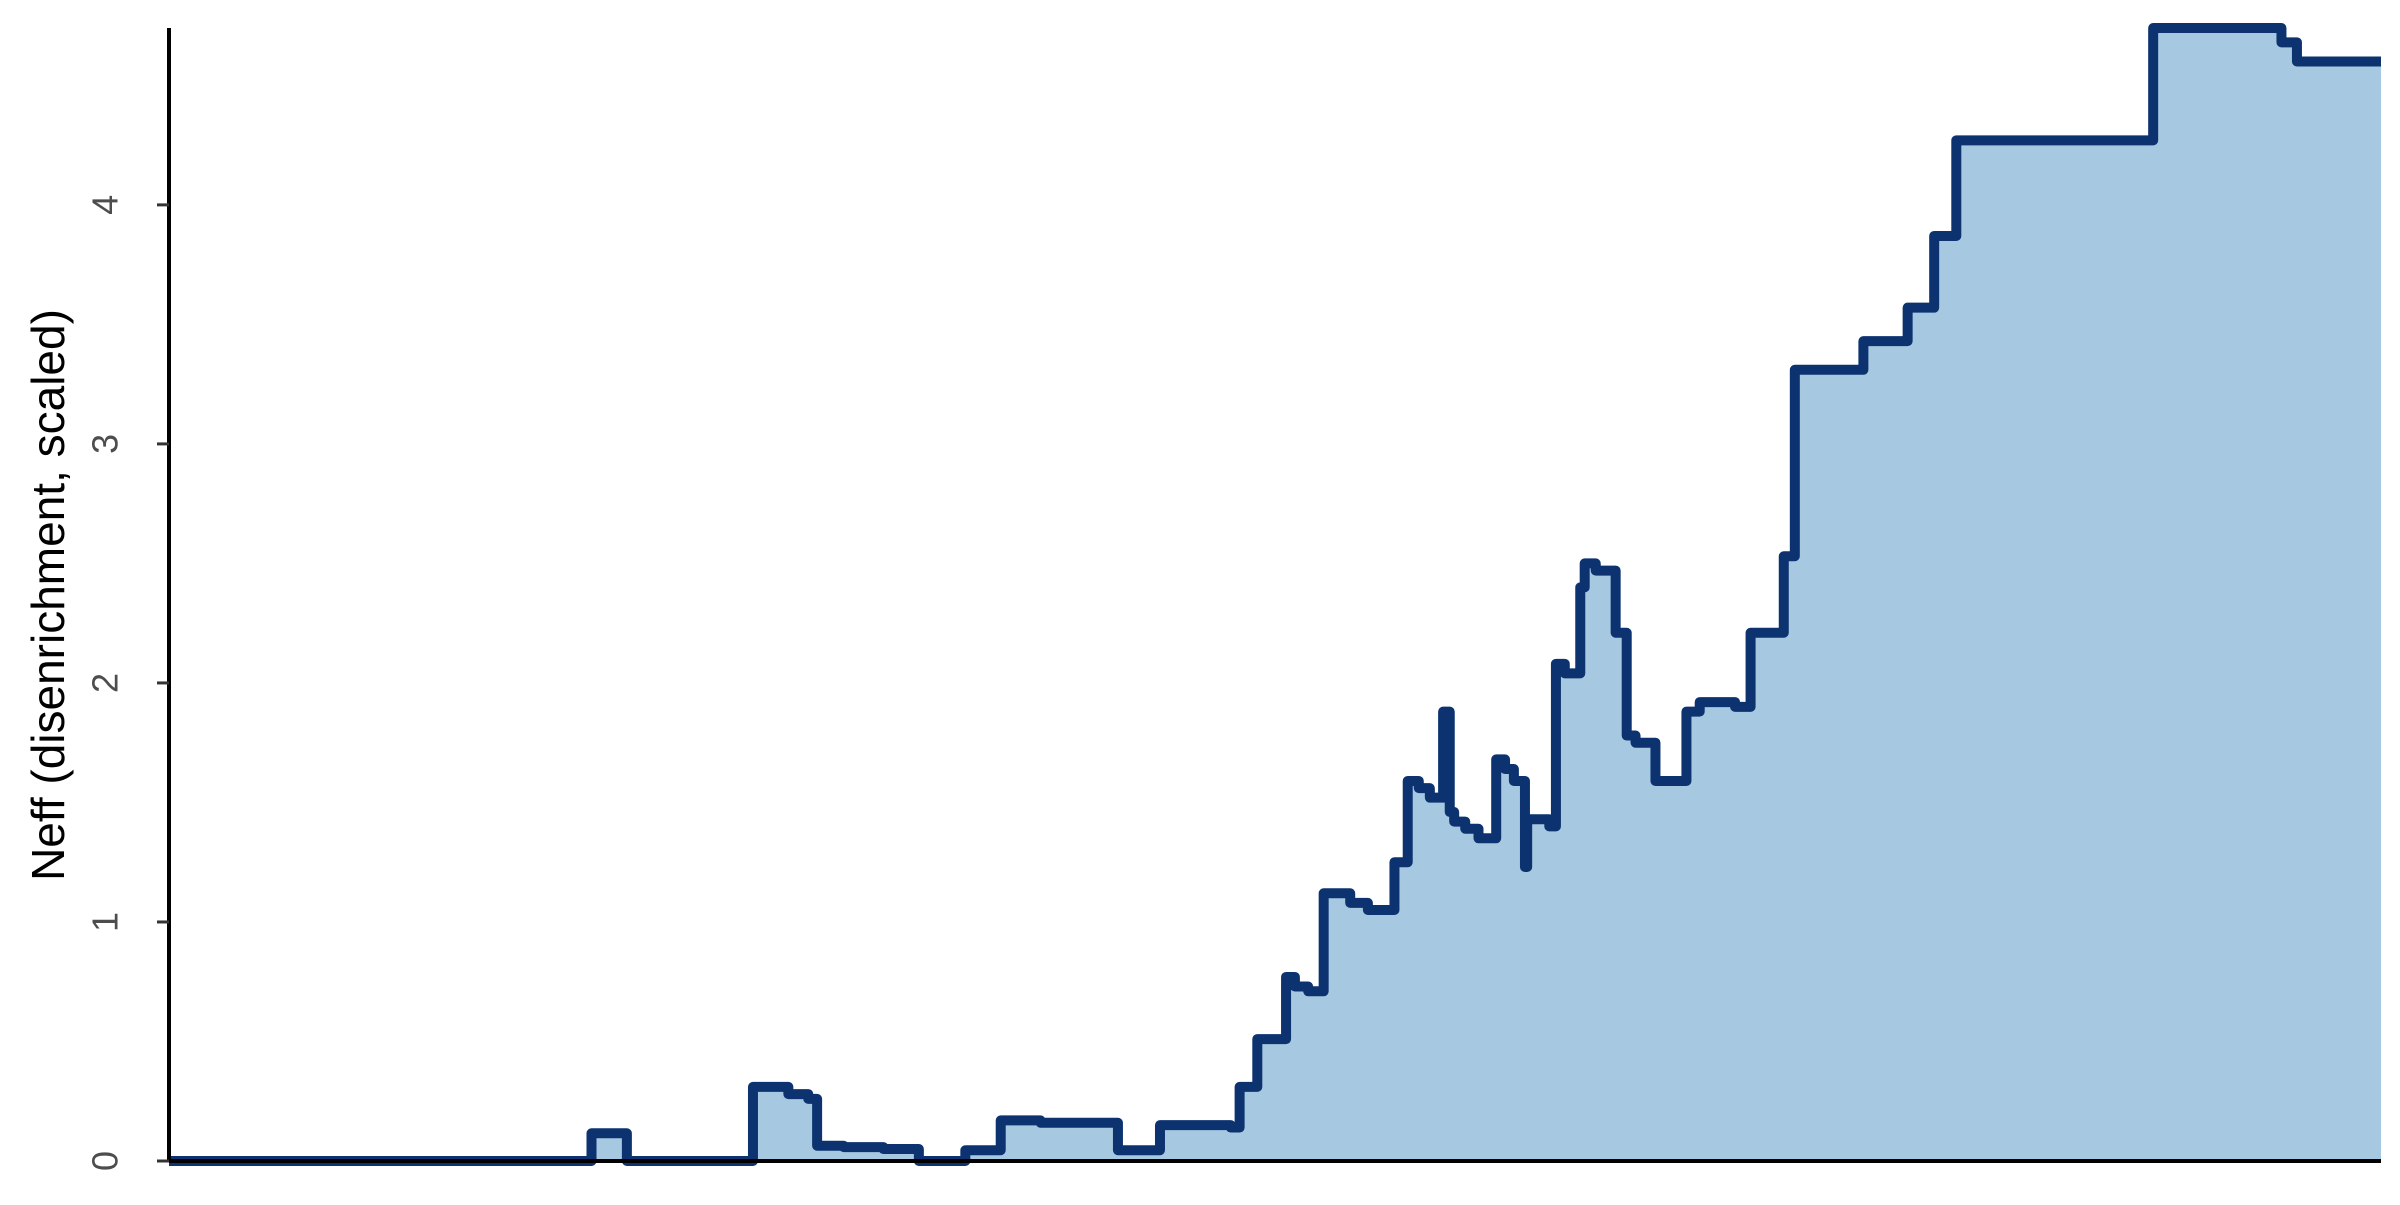 This screenshot has height=1205, width=2400. I want to click on y-tick-label: 2, so click(105, 683).